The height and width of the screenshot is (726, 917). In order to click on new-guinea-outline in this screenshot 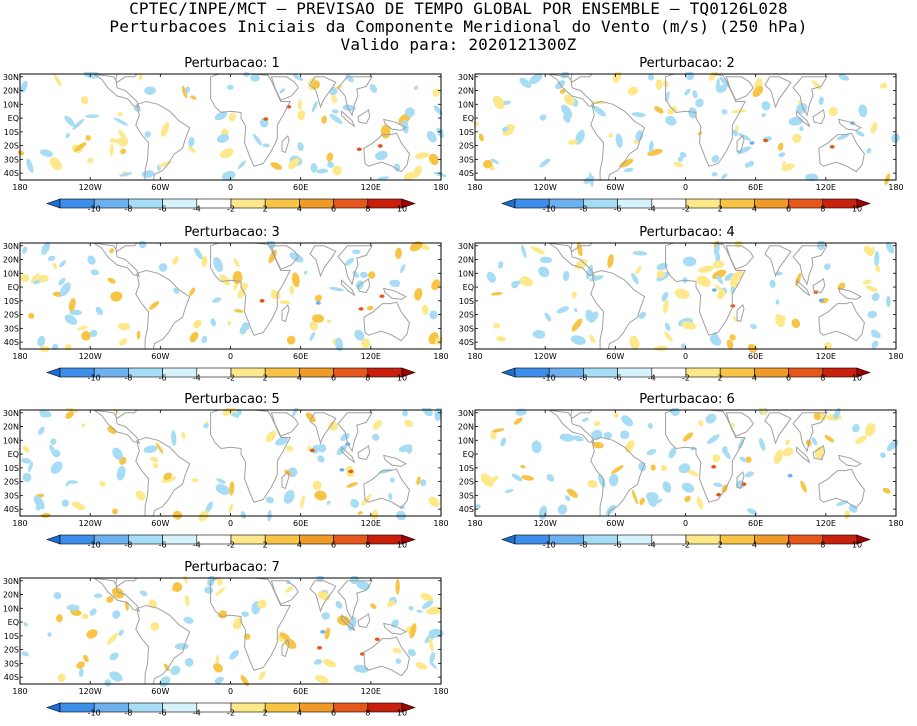, I will do `click(849, 124)`.